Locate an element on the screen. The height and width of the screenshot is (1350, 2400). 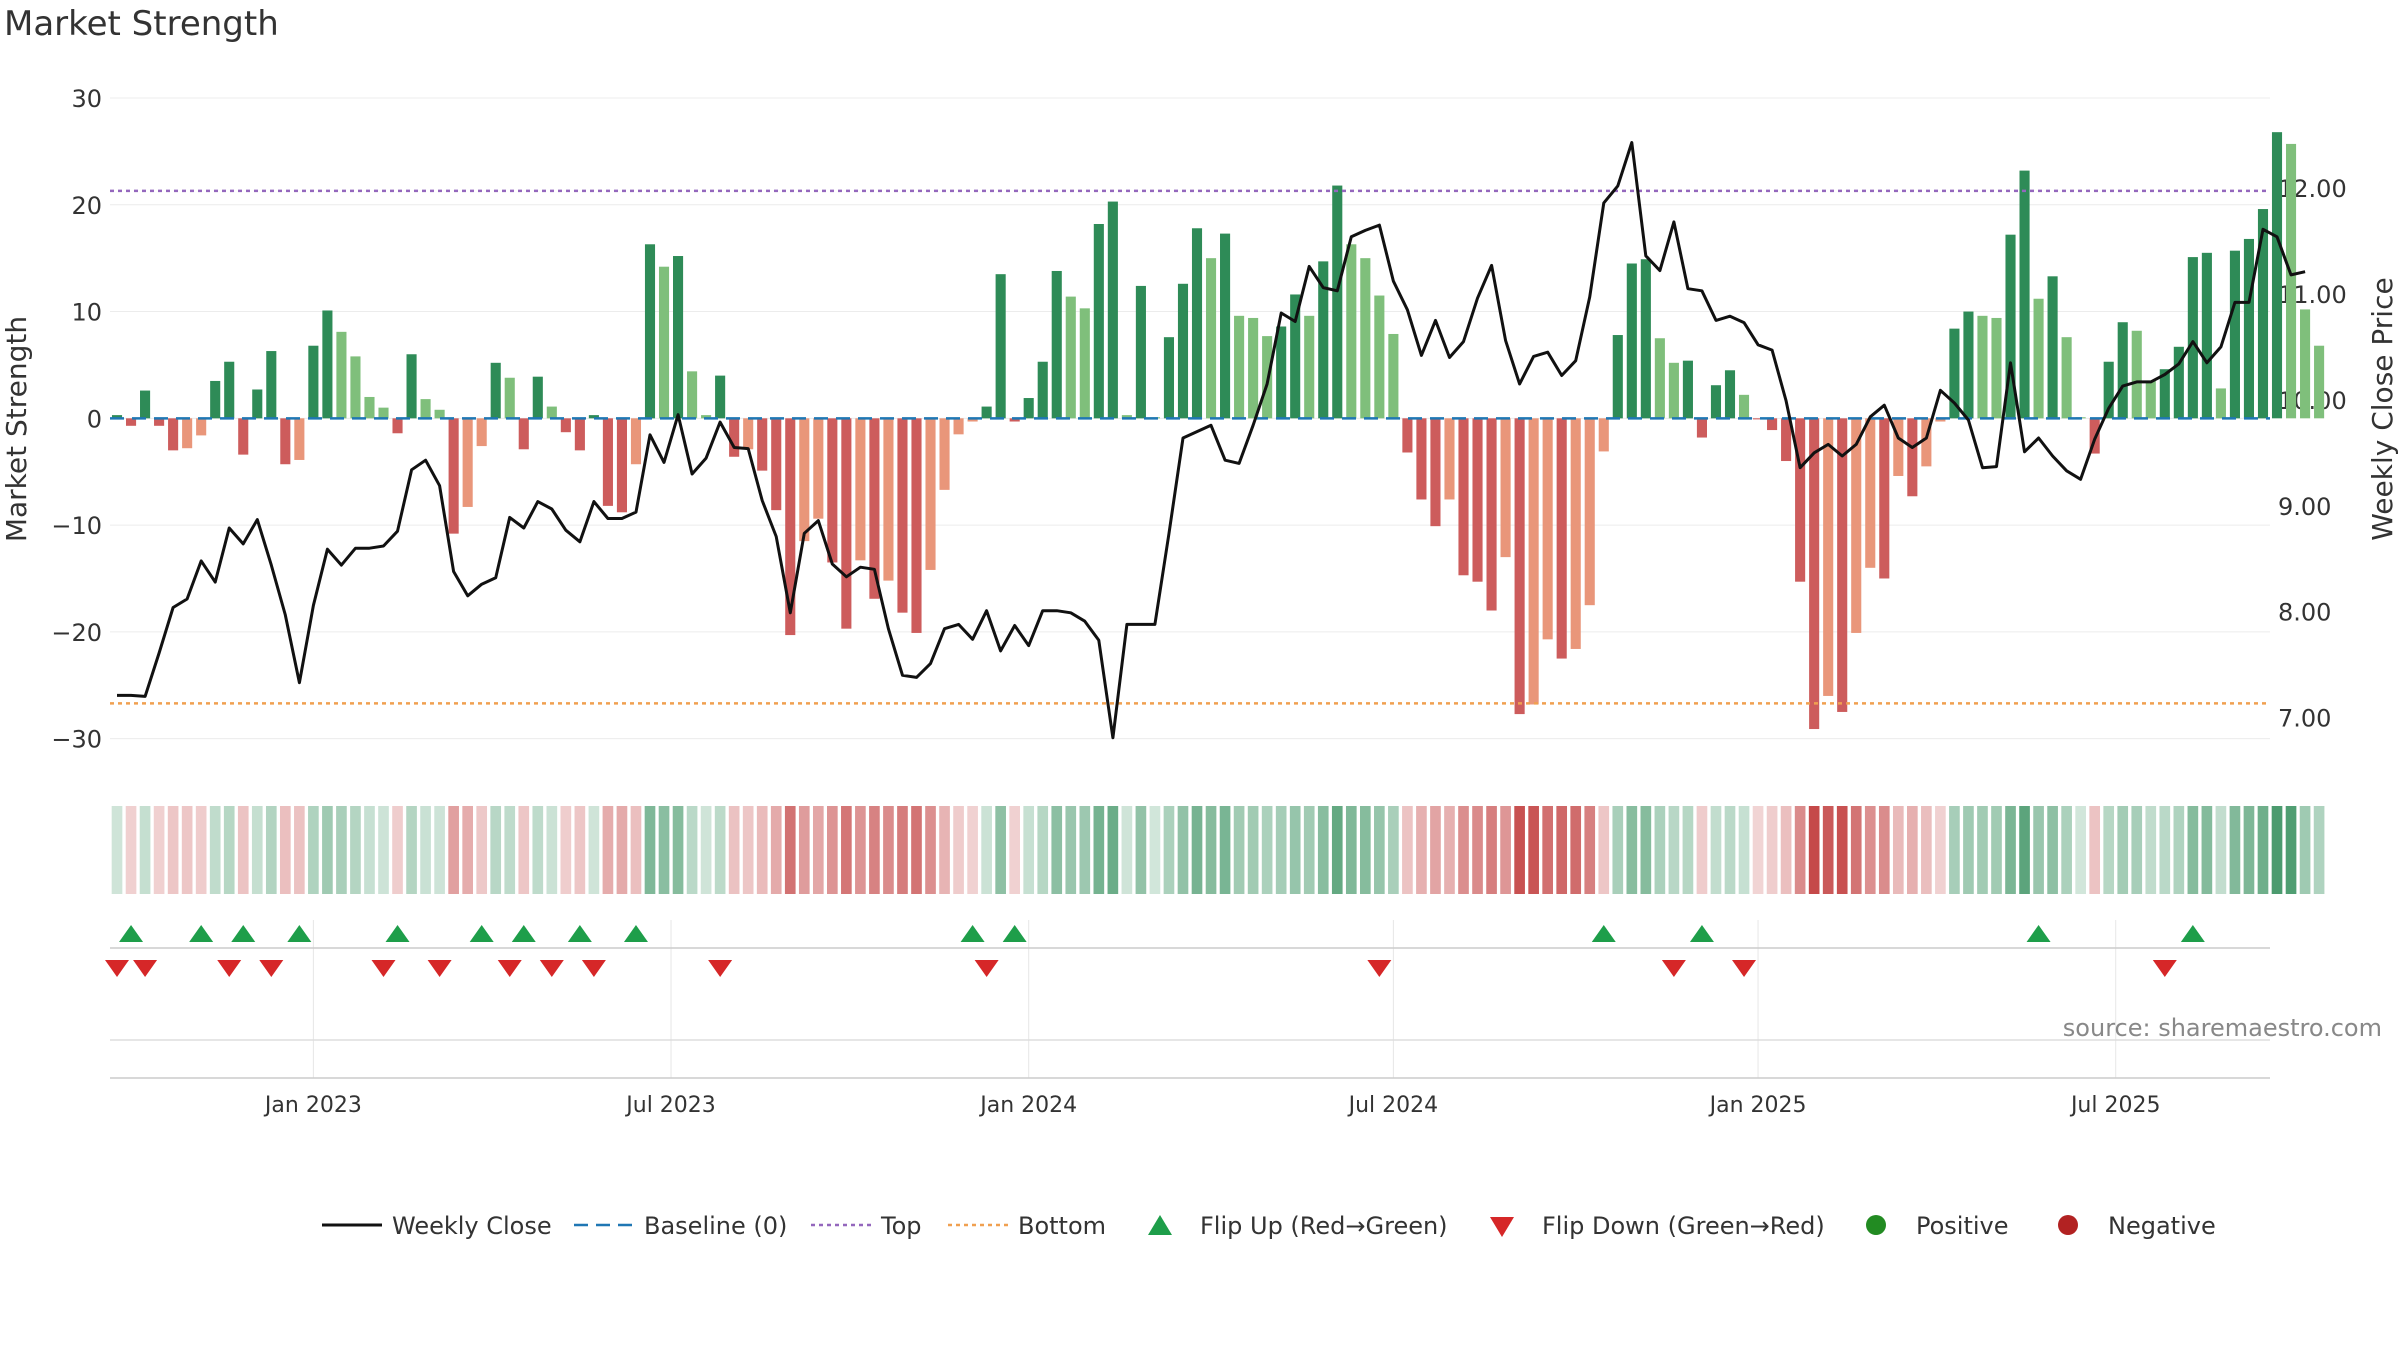
y-tick-label: −20 is located at coordinates (76, 633).